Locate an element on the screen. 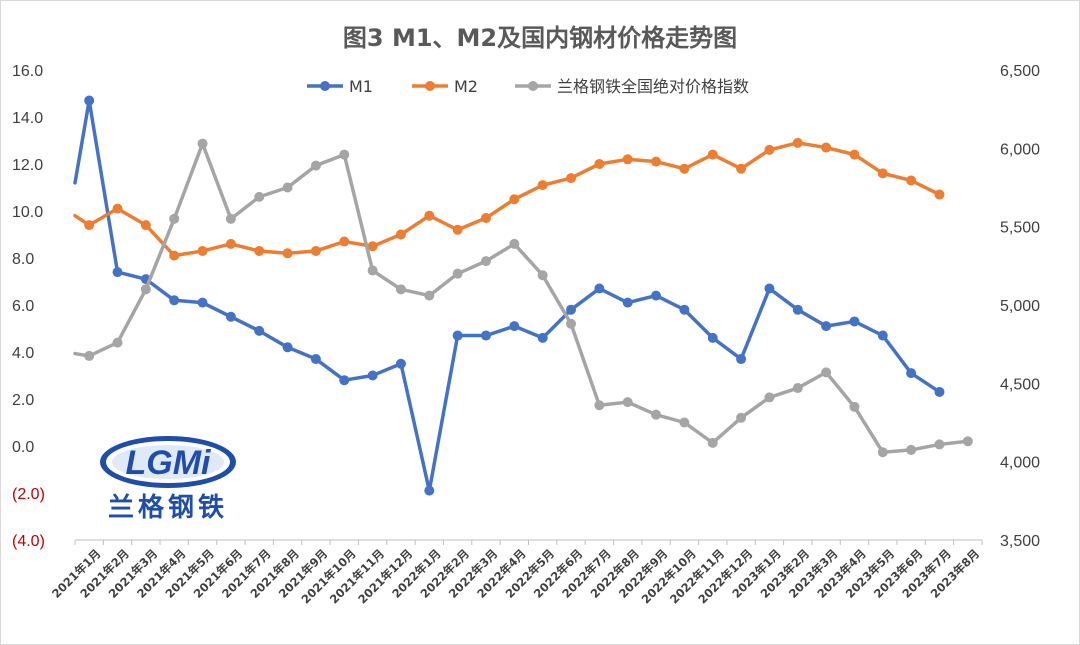  y-right-tick-label: 4,000 is located at coordinates (1020, 463).